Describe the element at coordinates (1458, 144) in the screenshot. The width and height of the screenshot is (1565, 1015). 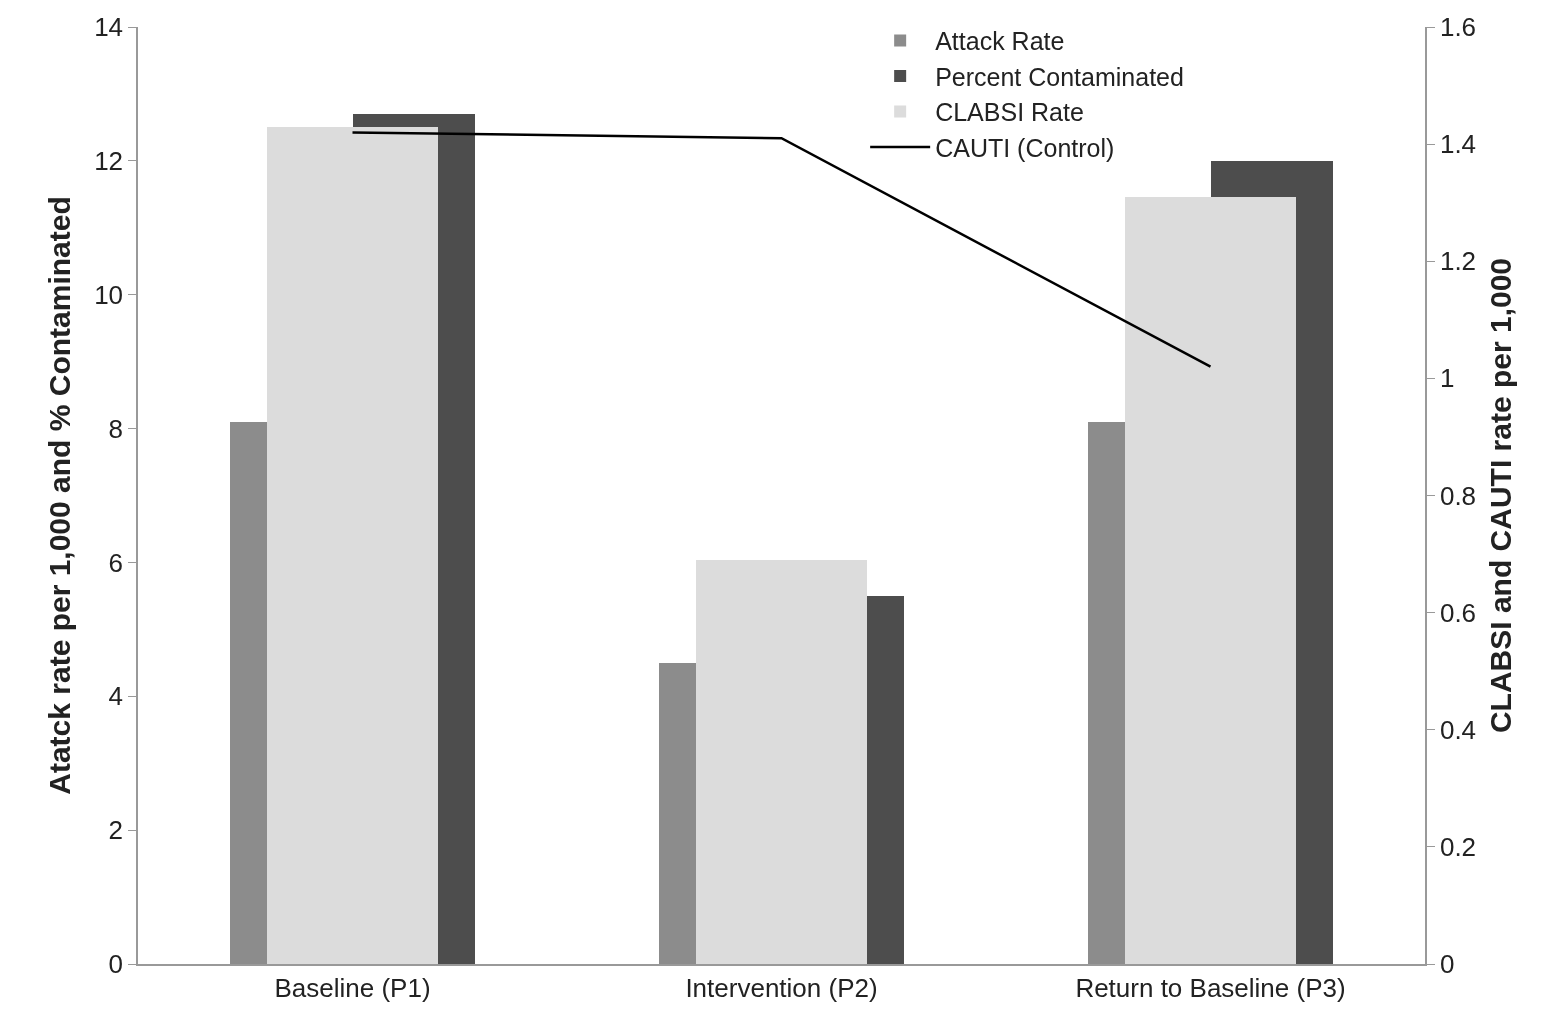
I see `y2-tick-label: 1.4` at that location.